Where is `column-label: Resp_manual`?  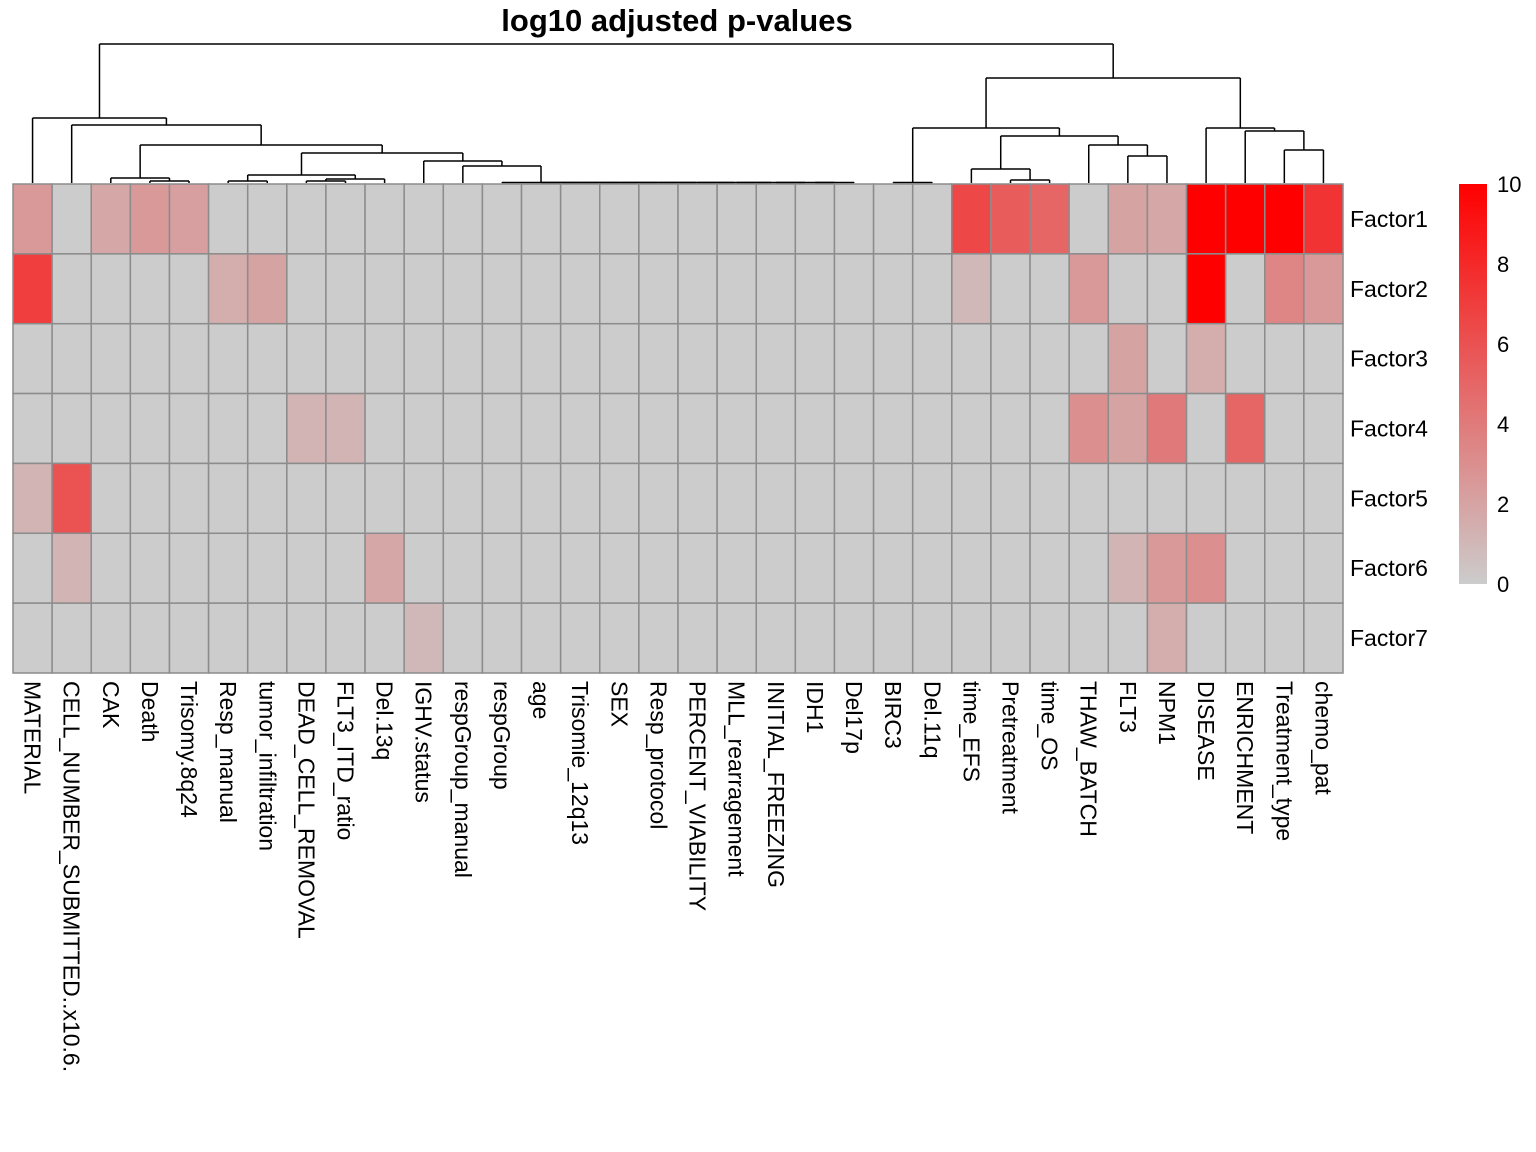 column-label: Resp_manual is located at coordinates (228, 752).